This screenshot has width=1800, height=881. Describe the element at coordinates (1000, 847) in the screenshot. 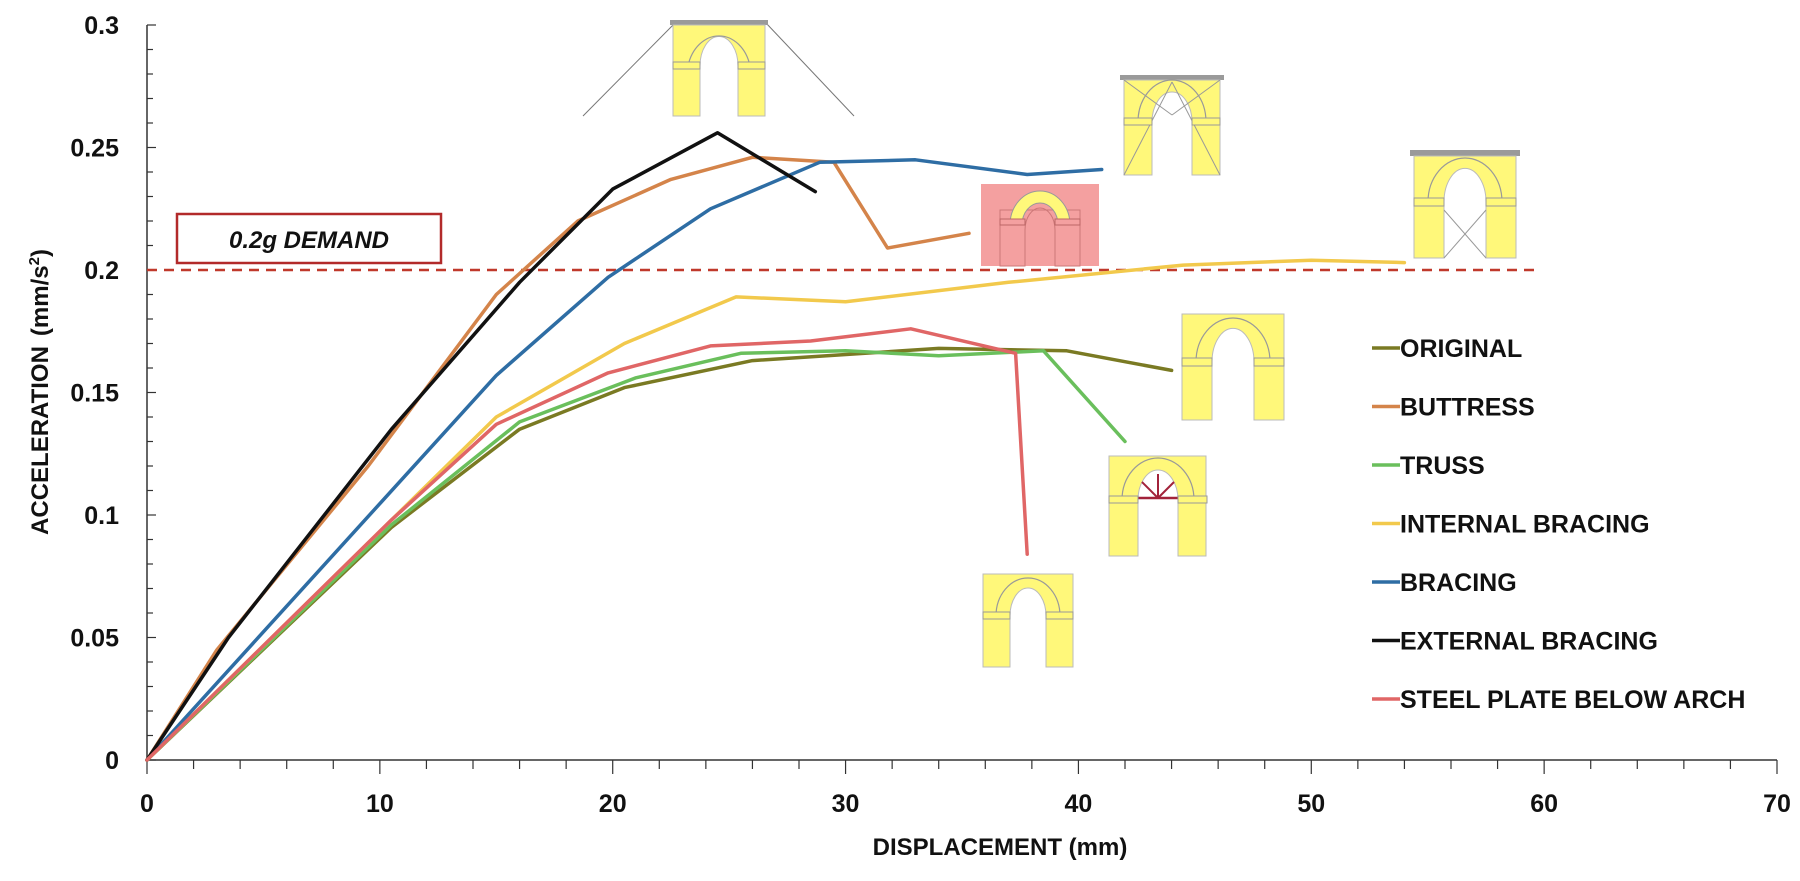

I see `x-axis-title: DISPLACEMENT (mm)` at that location.